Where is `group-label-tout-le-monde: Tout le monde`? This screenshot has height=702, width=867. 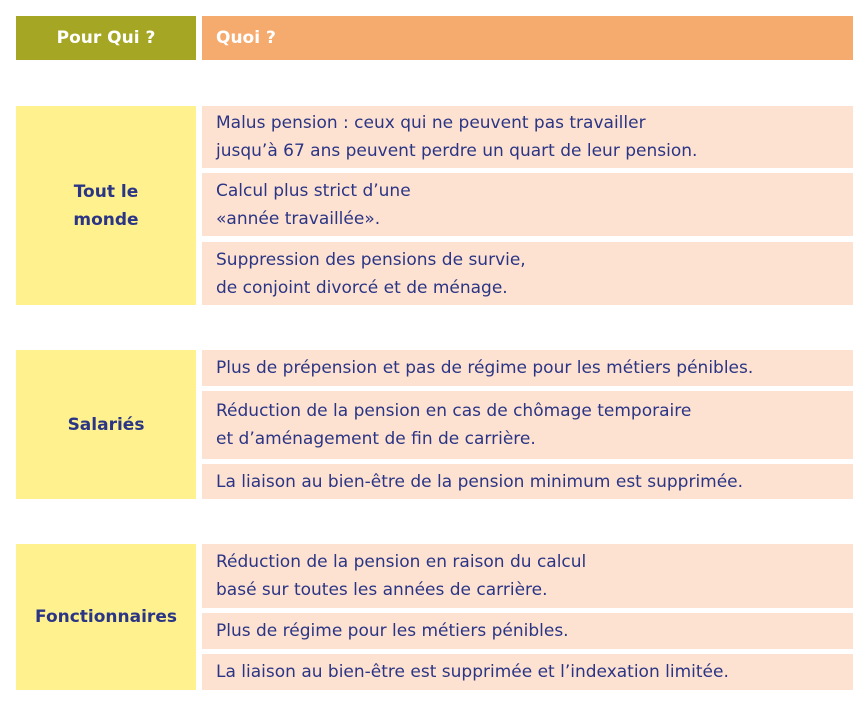
group-label-tout-le-monde: Tout le monde is located at coordinates (106, 205).